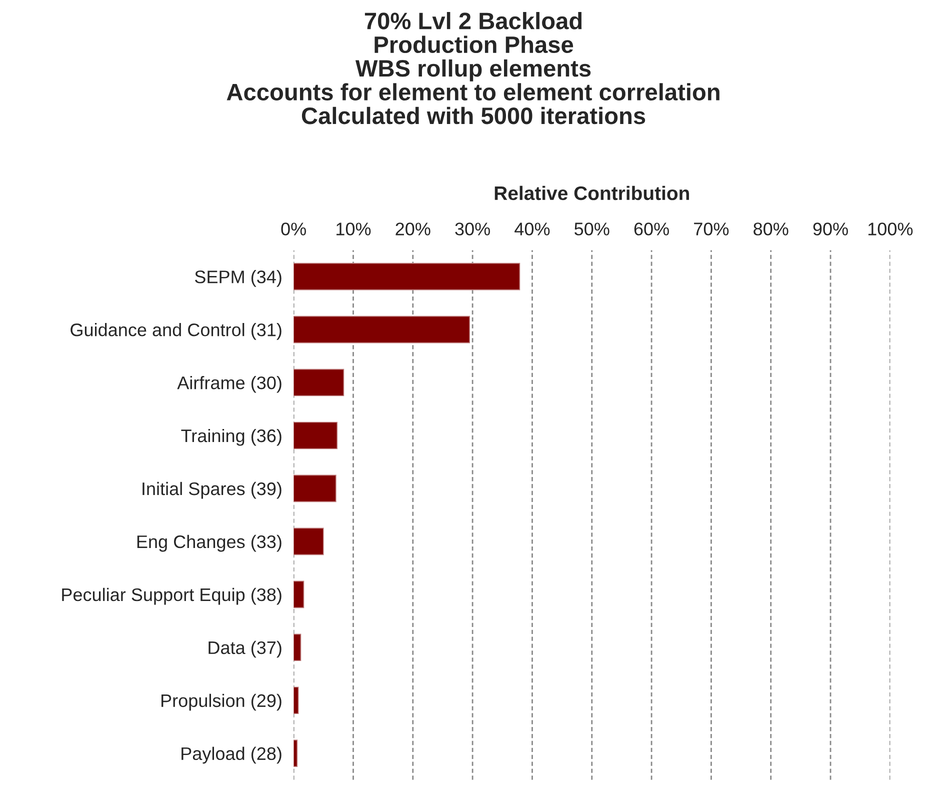 This screenshot has height=799, width=947. What do you see at coordinates (245, 649) in the screenshot?
I see `y-tick-label: Data (37)` at bounding box center [245, 649].